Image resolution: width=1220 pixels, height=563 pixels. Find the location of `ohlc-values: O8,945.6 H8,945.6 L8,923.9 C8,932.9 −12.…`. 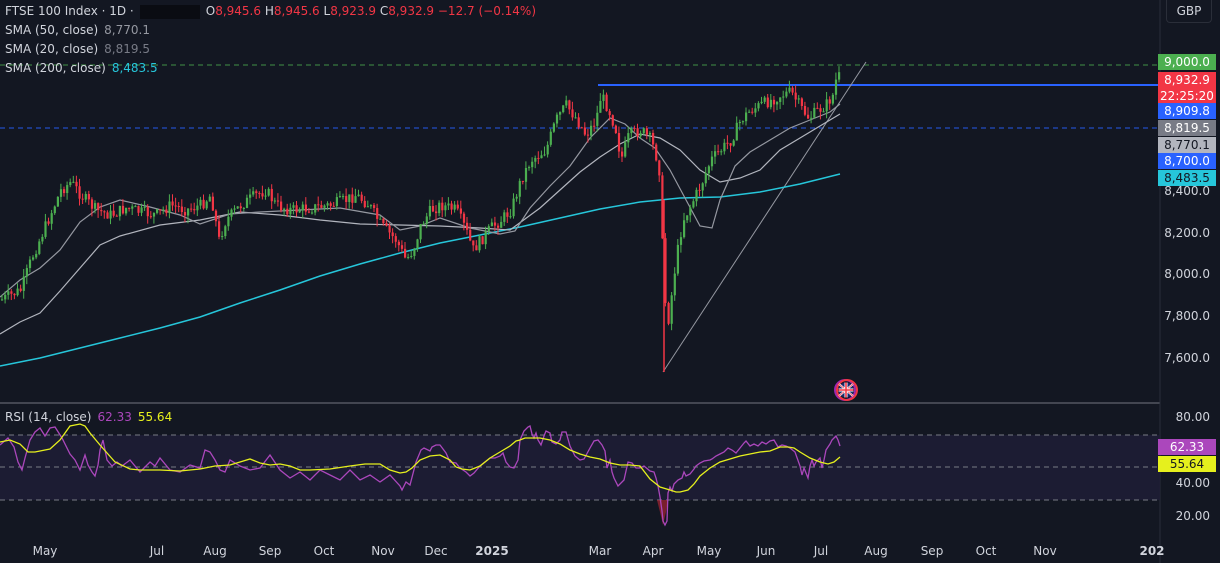

ohlc-values: O8,945.6 H8,945.6 L8,923.9 C8,932.9 −12.… is located at coordinates (371, 11).